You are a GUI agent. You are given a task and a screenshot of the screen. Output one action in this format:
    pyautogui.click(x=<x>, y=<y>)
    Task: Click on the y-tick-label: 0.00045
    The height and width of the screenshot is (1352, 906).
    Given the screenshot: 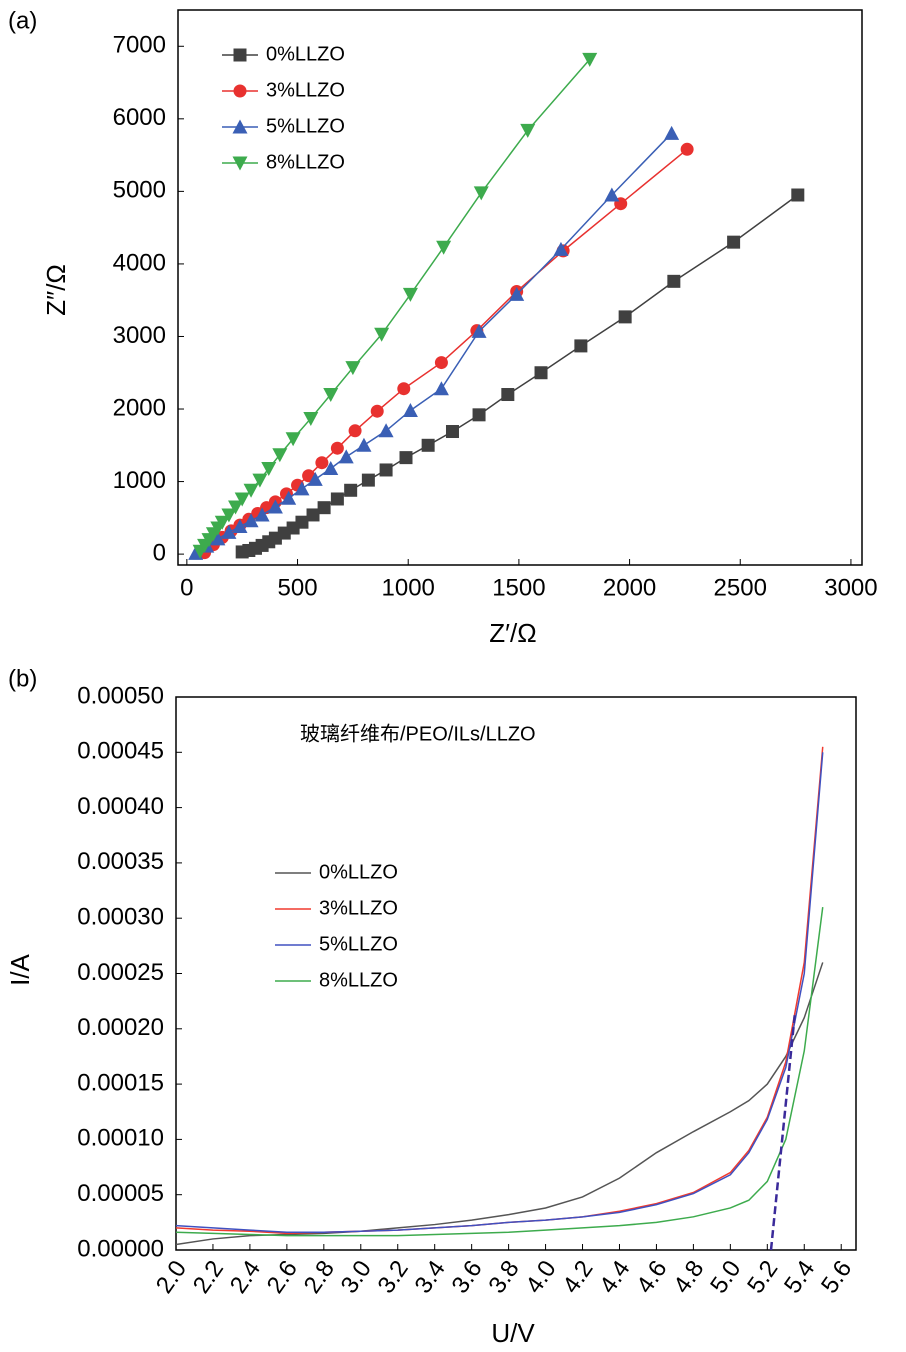 What is the action you would take?
    pyautogui.click(x=120, y=751)
    